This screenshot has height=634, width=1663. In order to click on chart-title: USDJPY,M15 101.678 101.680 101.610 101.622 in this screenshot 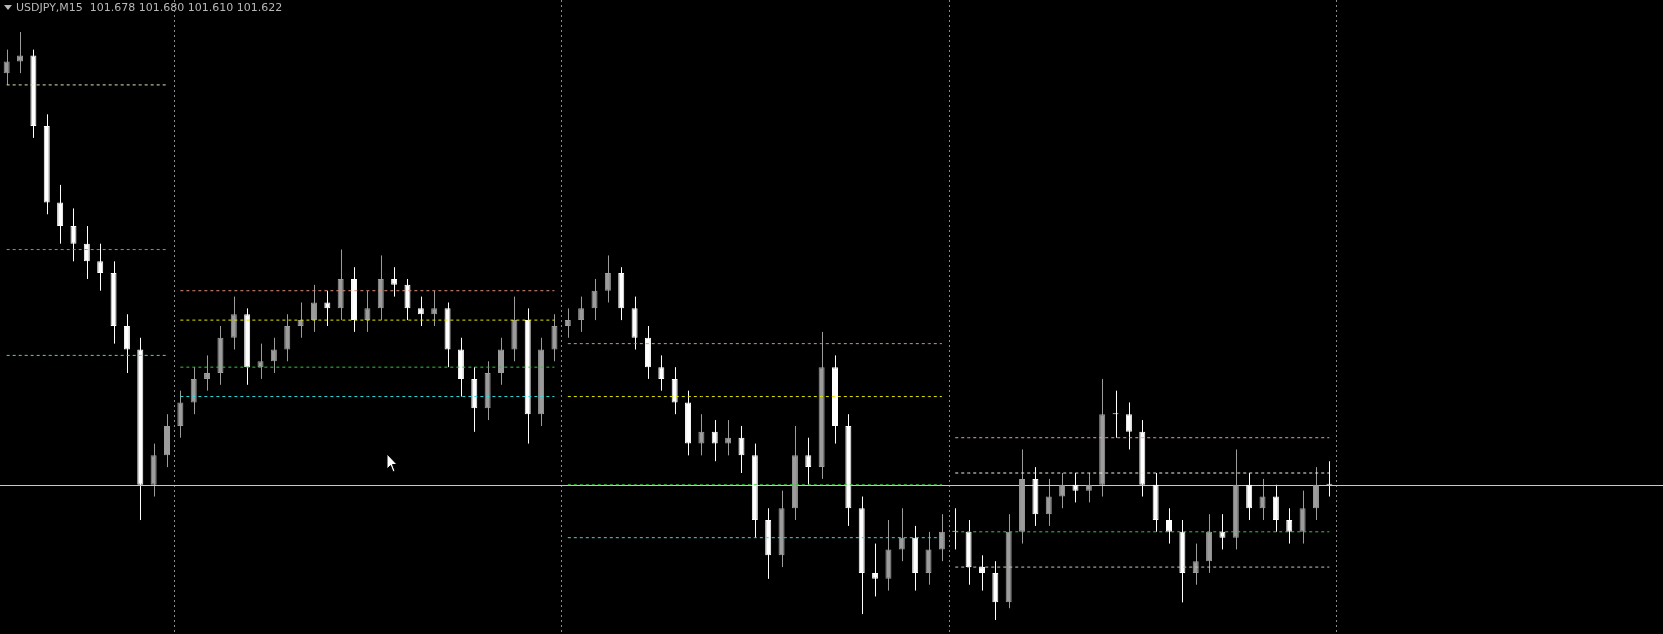, I will do `click(149, 7)`.